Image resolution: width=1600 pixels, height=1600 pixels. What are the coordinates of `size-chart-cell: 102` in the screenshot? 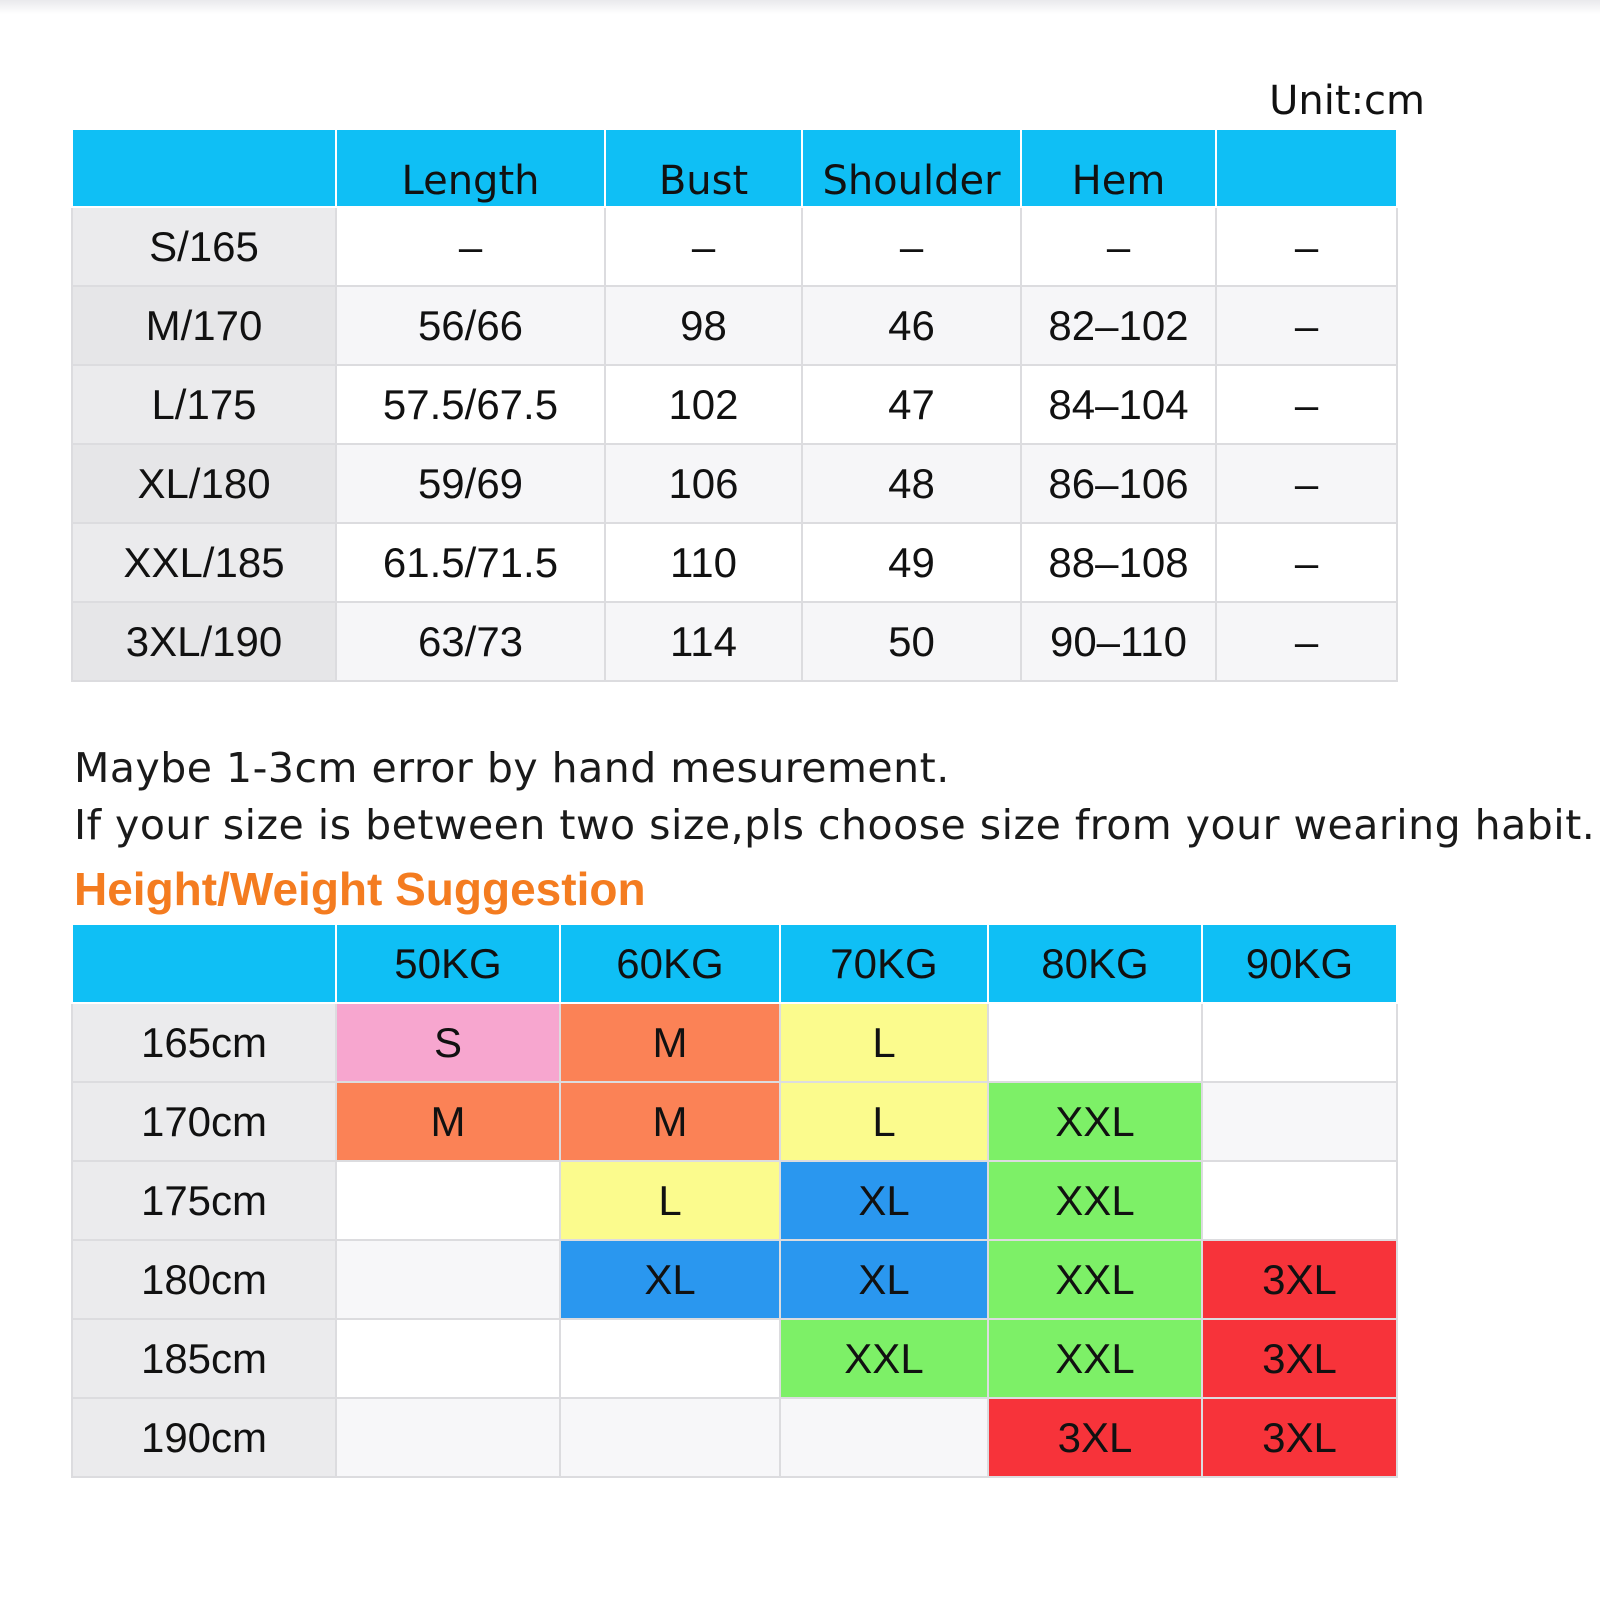 It's located at (703, 404).